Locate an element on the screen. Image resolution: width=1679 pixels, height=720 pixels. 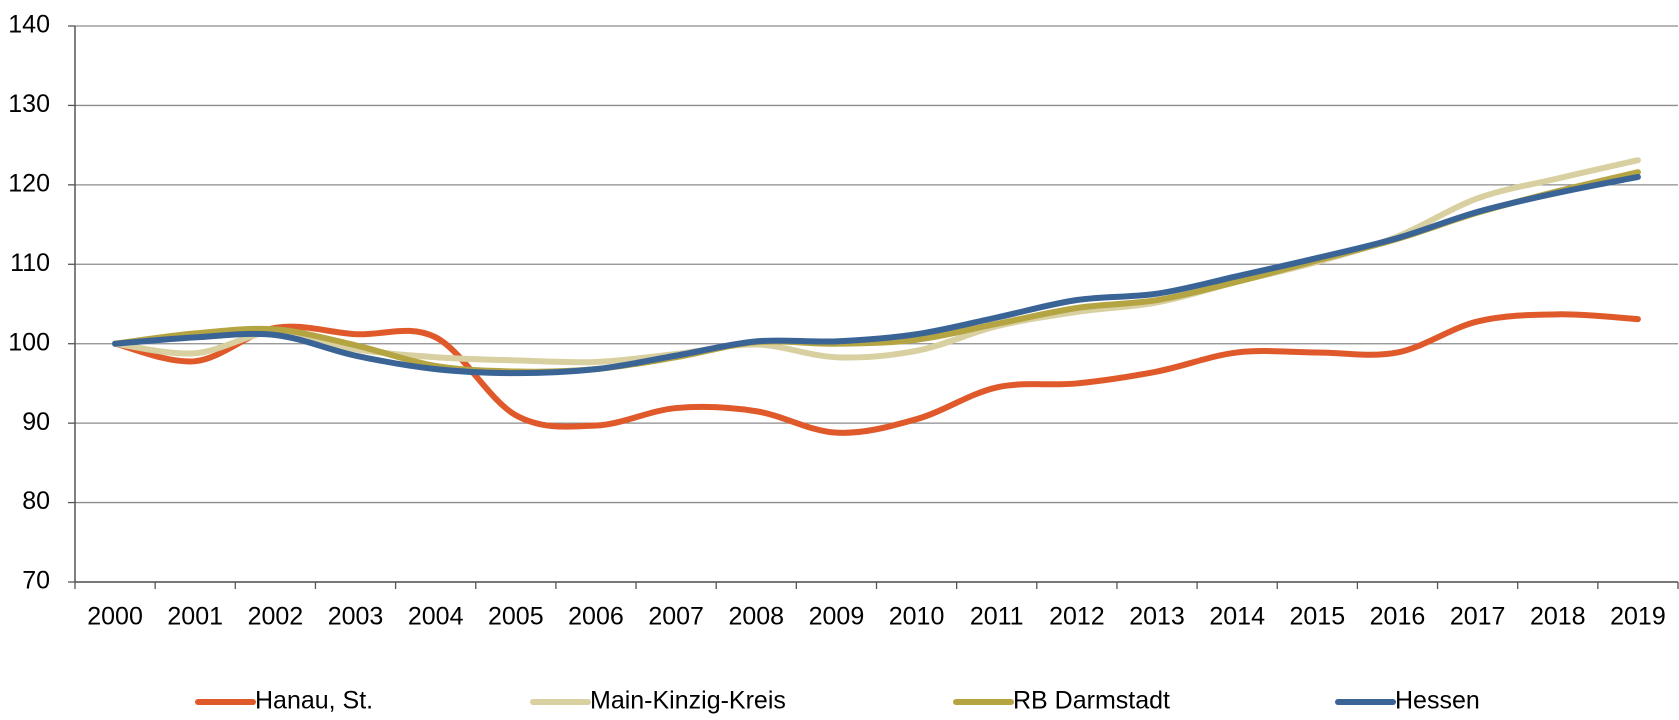
y-tick-label: 120 is located at coordinates (29, 183).